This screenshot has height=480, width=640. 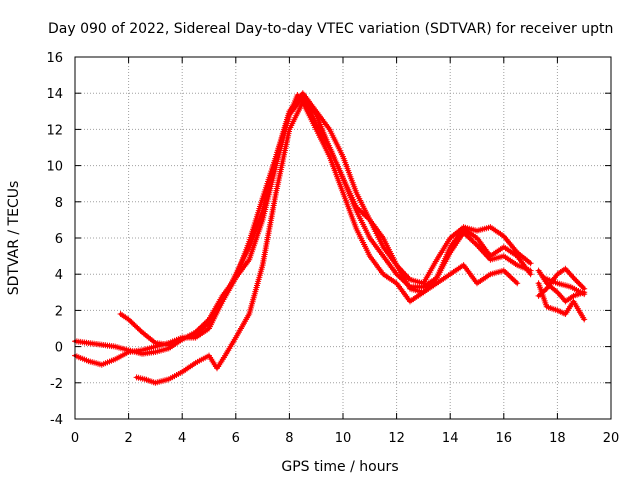 What do you see at coordinates (396, 438) in the screenshot?
I see `x-tick-label: 12` at bounding box center [396, 438].